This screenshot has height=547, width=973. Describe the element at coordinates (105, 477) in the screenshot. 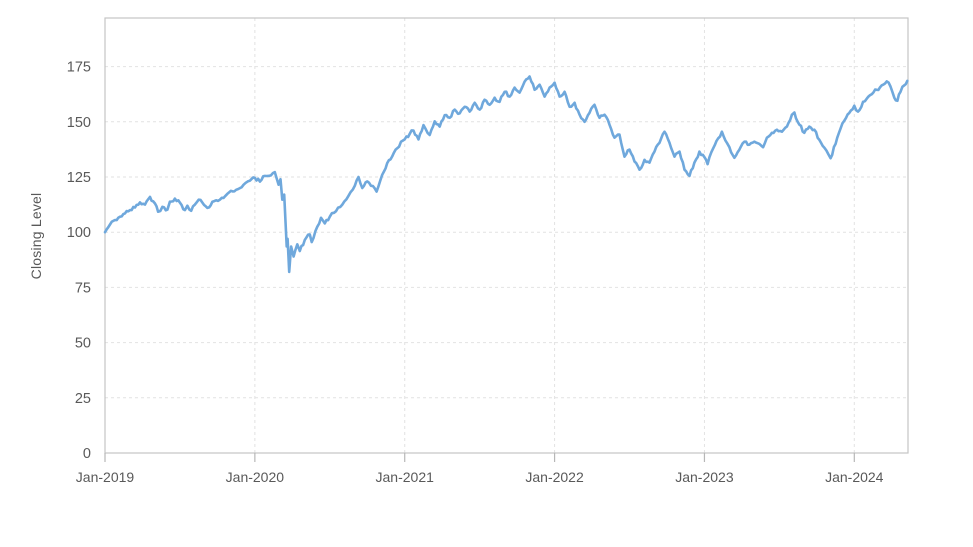

I see `x-tick-label: Jan-2019` at that location.